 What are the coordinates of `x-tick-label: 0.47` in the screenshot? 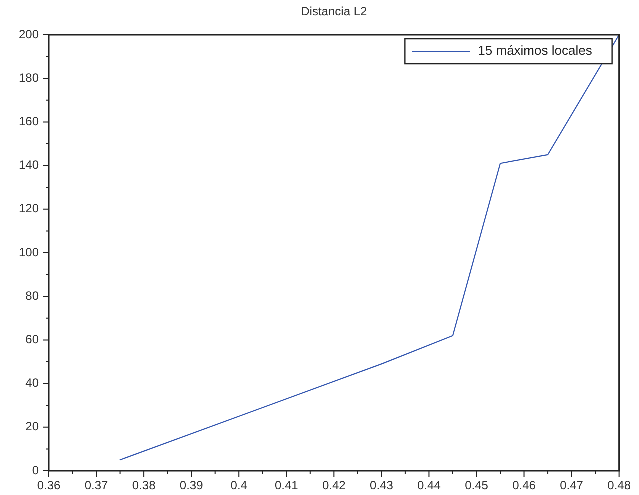 It's located at (572, 485).